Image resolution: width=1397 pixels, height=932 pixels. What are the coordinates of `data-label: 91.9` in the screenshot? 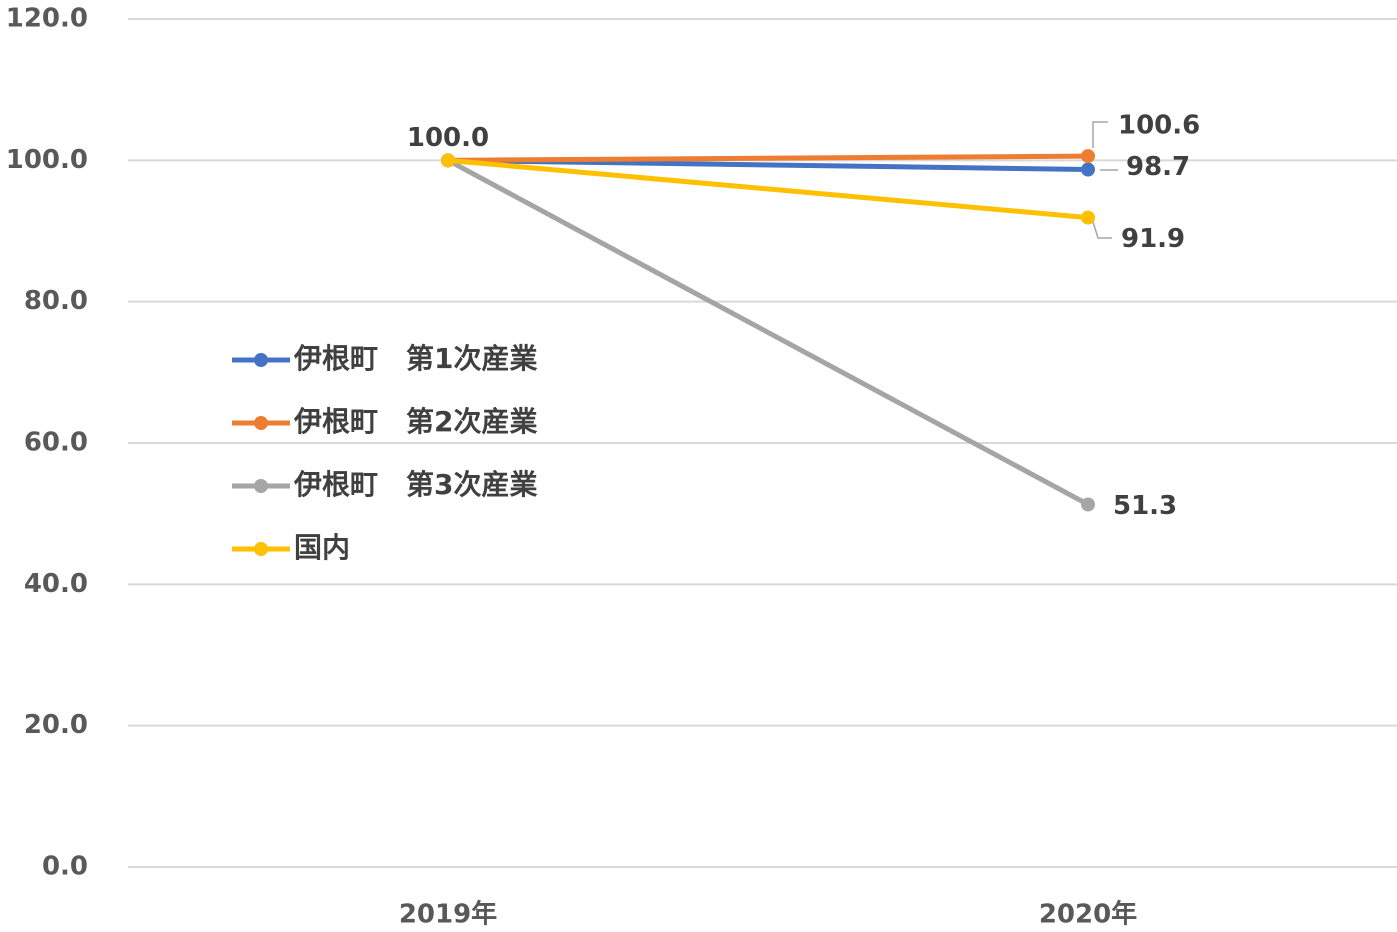 It's located at (1153, 239).